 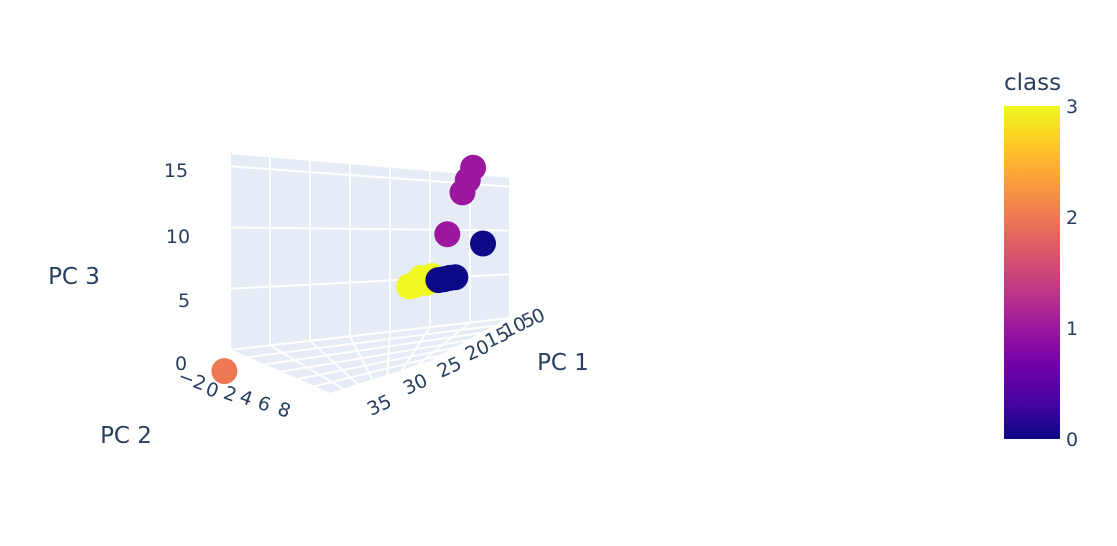 What do you see at coordinates (415, 384) in the screenshot?
I see `x-tick-label: 30` at bounding box center [415, 384].